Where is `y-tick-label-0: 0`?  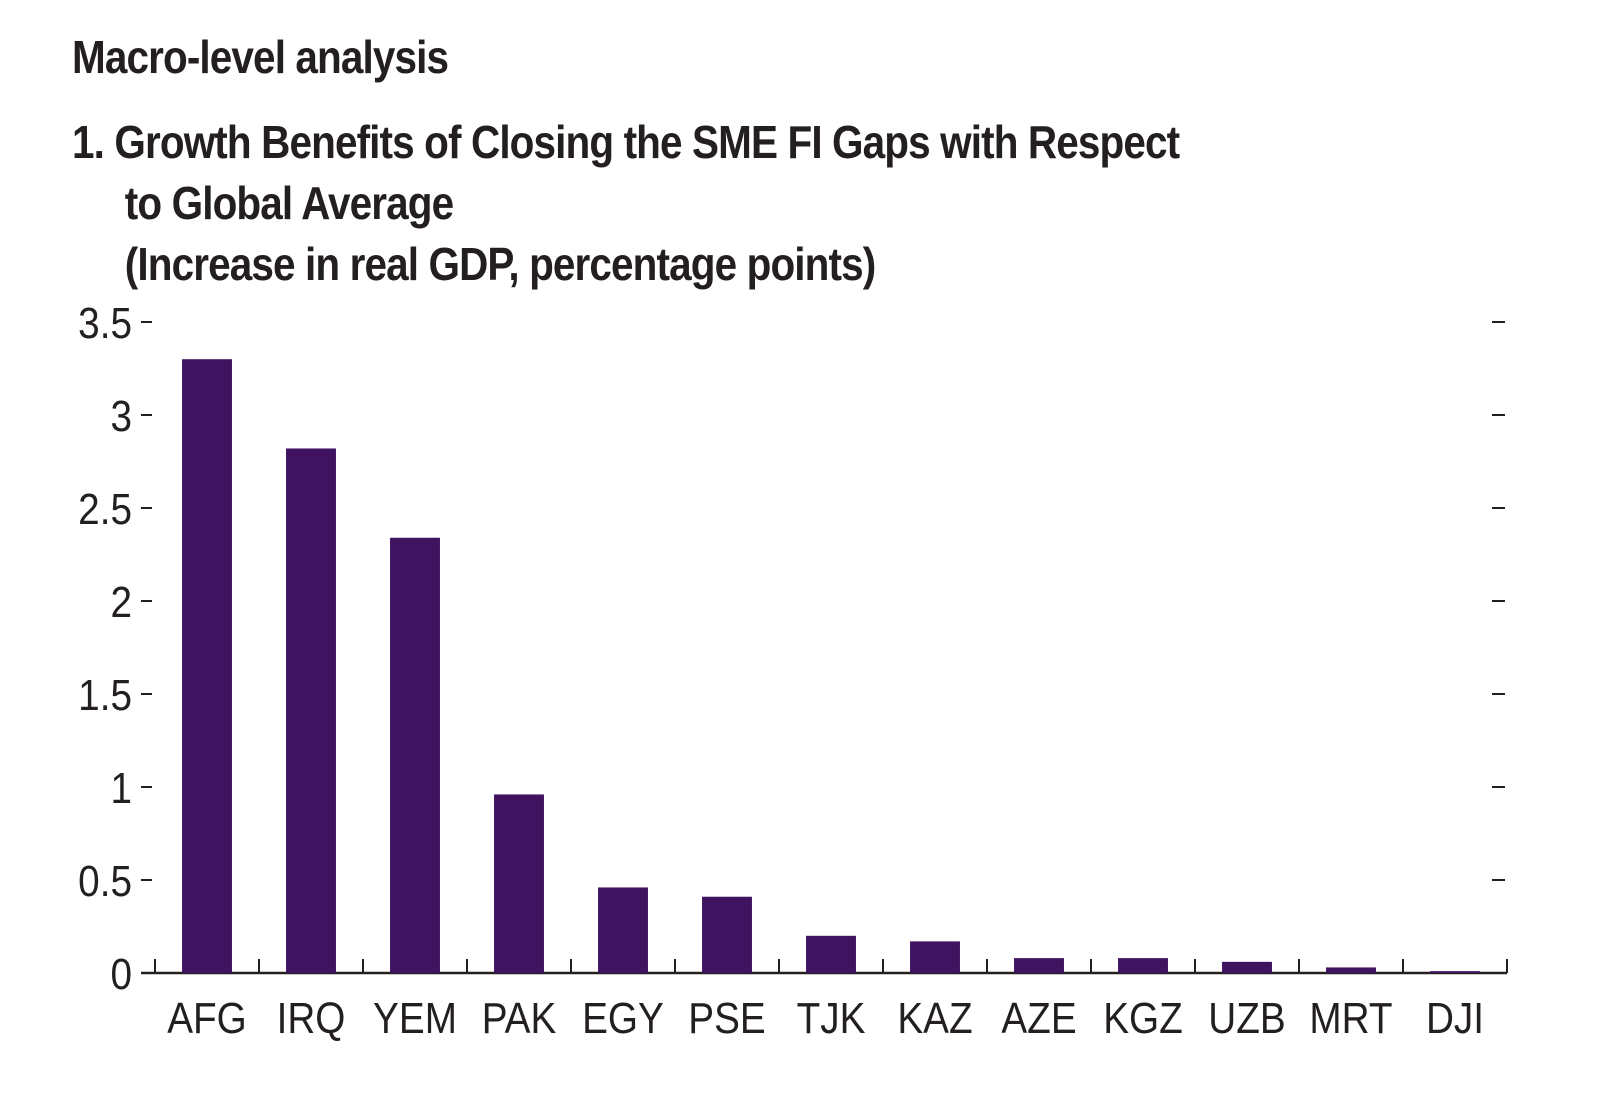
y-tick-label-0: 0 is located at coordinates (121, 974).